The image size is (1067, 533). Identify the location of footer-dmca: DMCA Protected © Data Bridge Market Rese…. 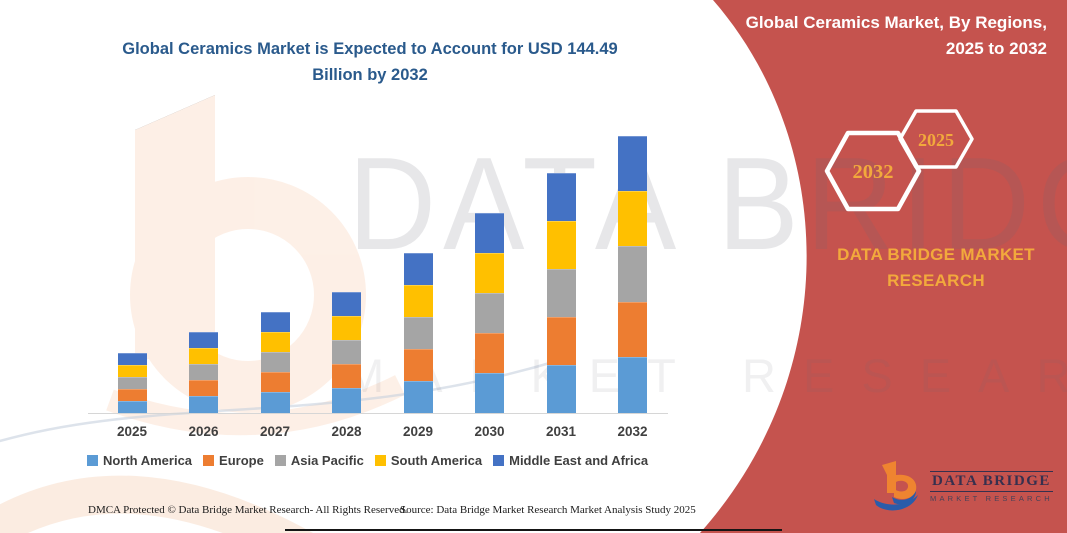
(248, 510).